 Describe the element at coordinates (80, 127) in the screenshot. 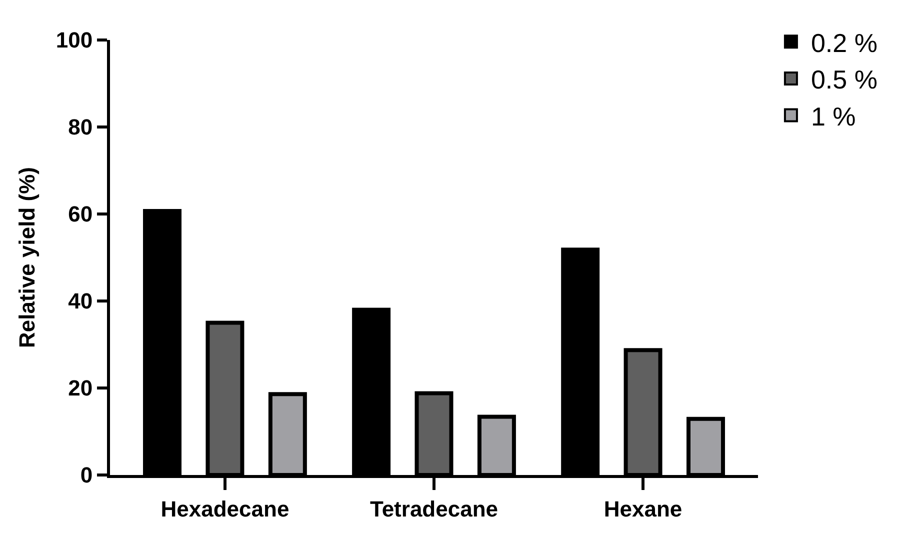

I see `y-tick-label: 80` at that location.